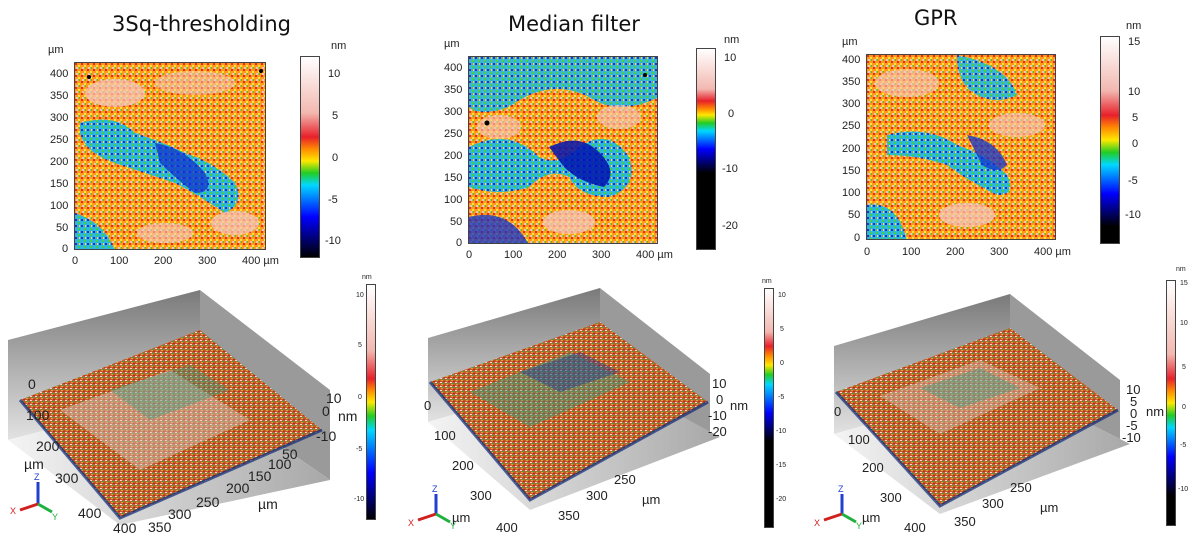 This screenshot has height=538, width=1198. What do you see at coordinates (201, 24) in the screenshot?
I see `panel-title: 3Sq-thresholding` at bounding box center [201, 24].